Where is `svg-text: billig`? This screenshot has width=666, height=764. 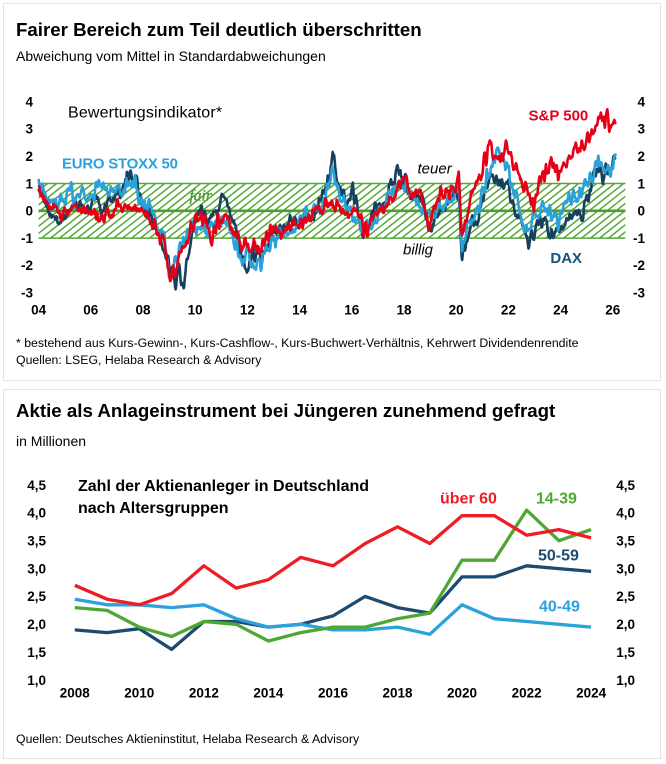
svg-text: billig is located at coordinates (418, 250).